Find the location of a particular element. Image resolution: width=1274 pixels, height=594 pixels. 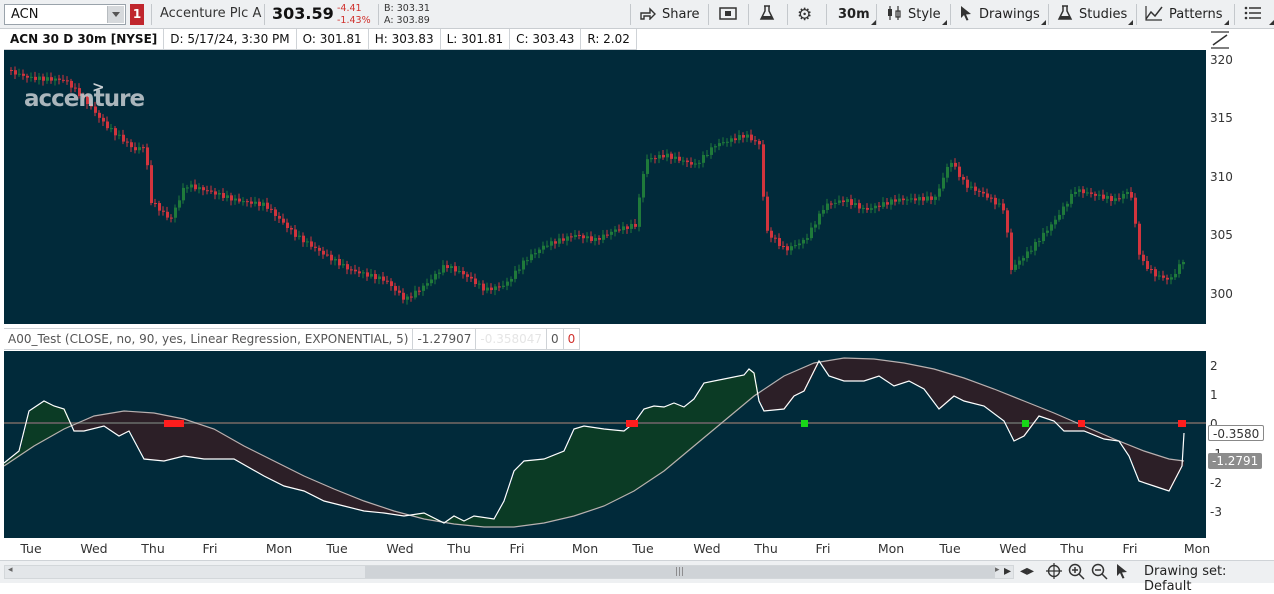

alert-flag-badge: 1 is located at coordinates (137, 14).